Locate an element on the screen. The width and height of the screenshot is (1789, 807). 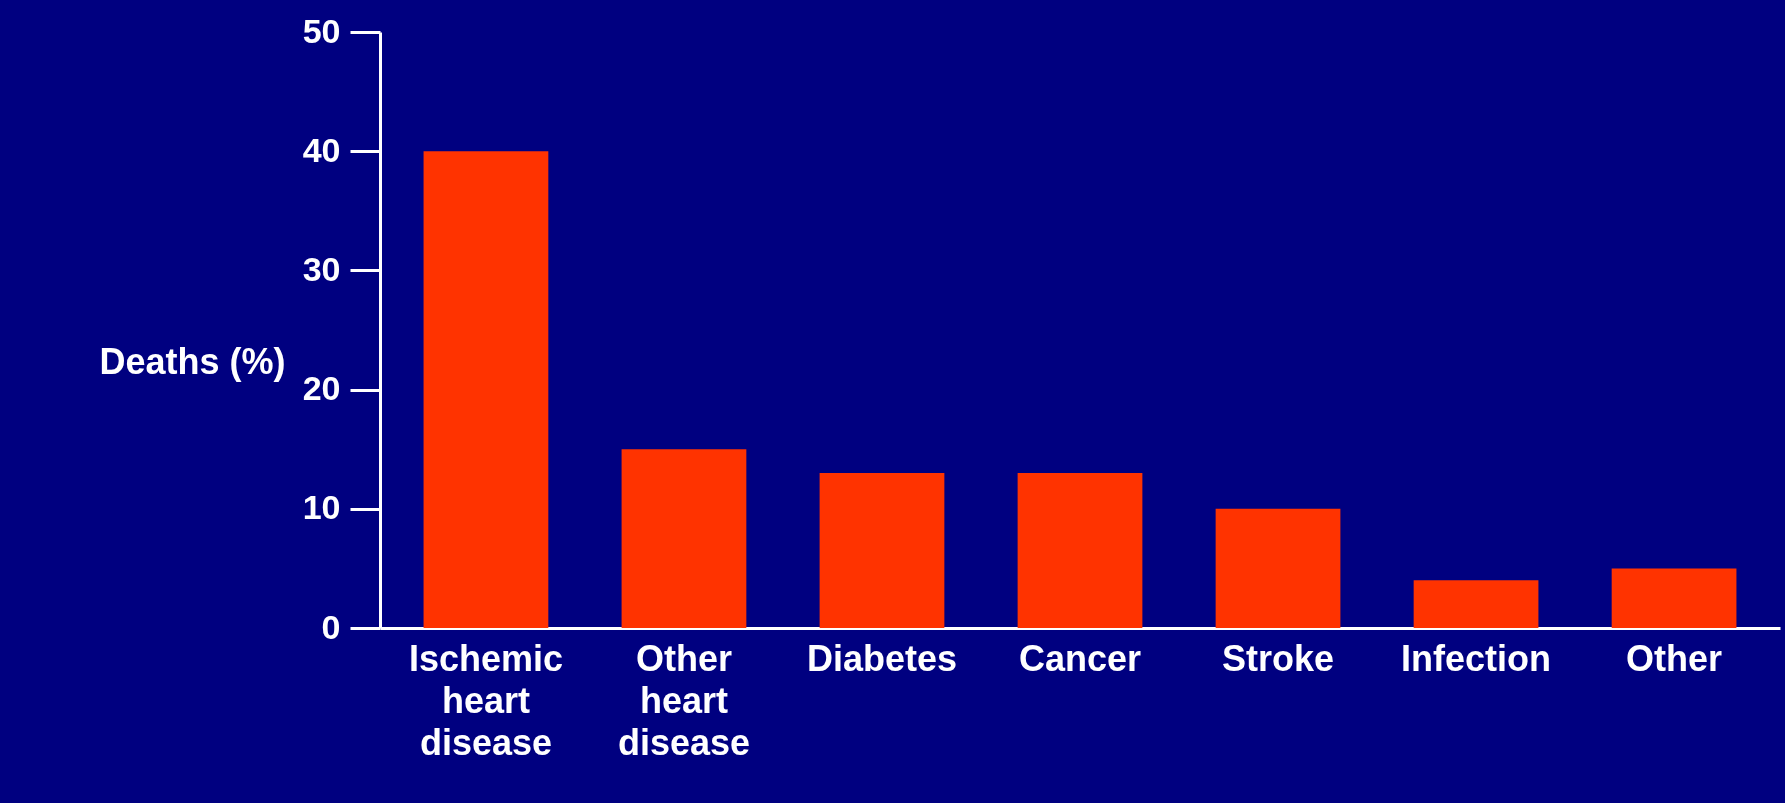
x-tick-label: Other is located at coordinates (1674, 658).